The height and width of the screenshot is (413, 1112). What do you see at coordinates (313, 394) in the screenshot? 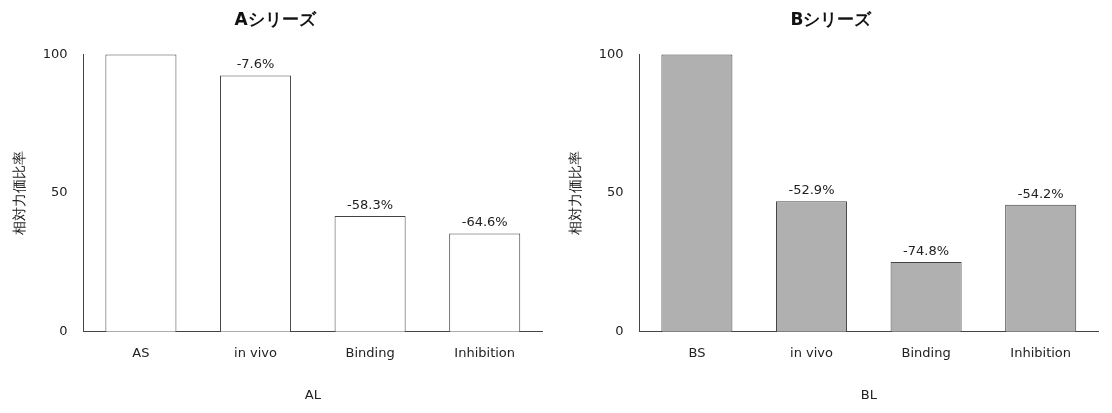
I see `x-axis-title: AL` at bounding box center [313, 394].